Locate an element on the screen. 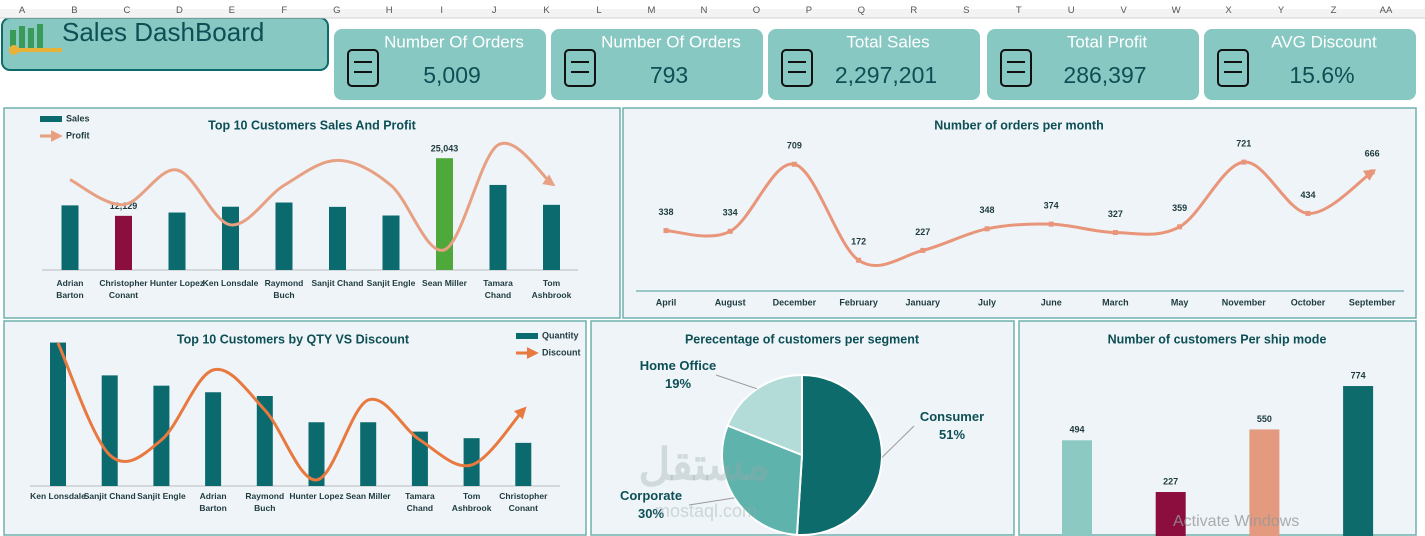 Image resolution: width=1425 pixels, height=536 pixels. data-label: 172 is located at coordinates (858, 242).